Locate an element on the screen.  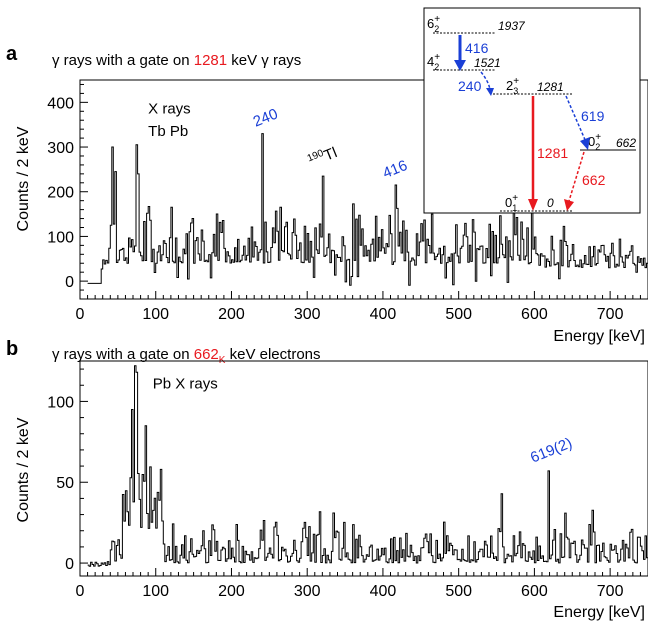
transition-240-label: 240 is located at coordinates (470, 86).